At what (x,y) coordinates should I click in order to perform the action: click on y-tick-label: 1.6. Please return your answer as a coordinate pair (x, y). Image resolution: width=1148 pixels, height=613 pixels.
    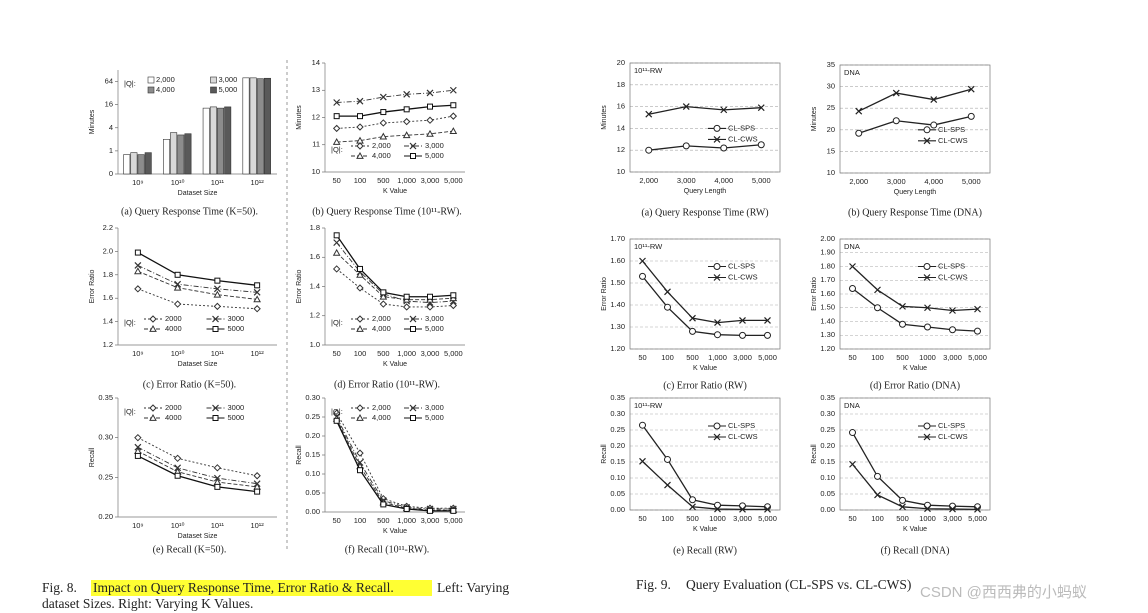
    Looking at the image, I should click on (108, 297).